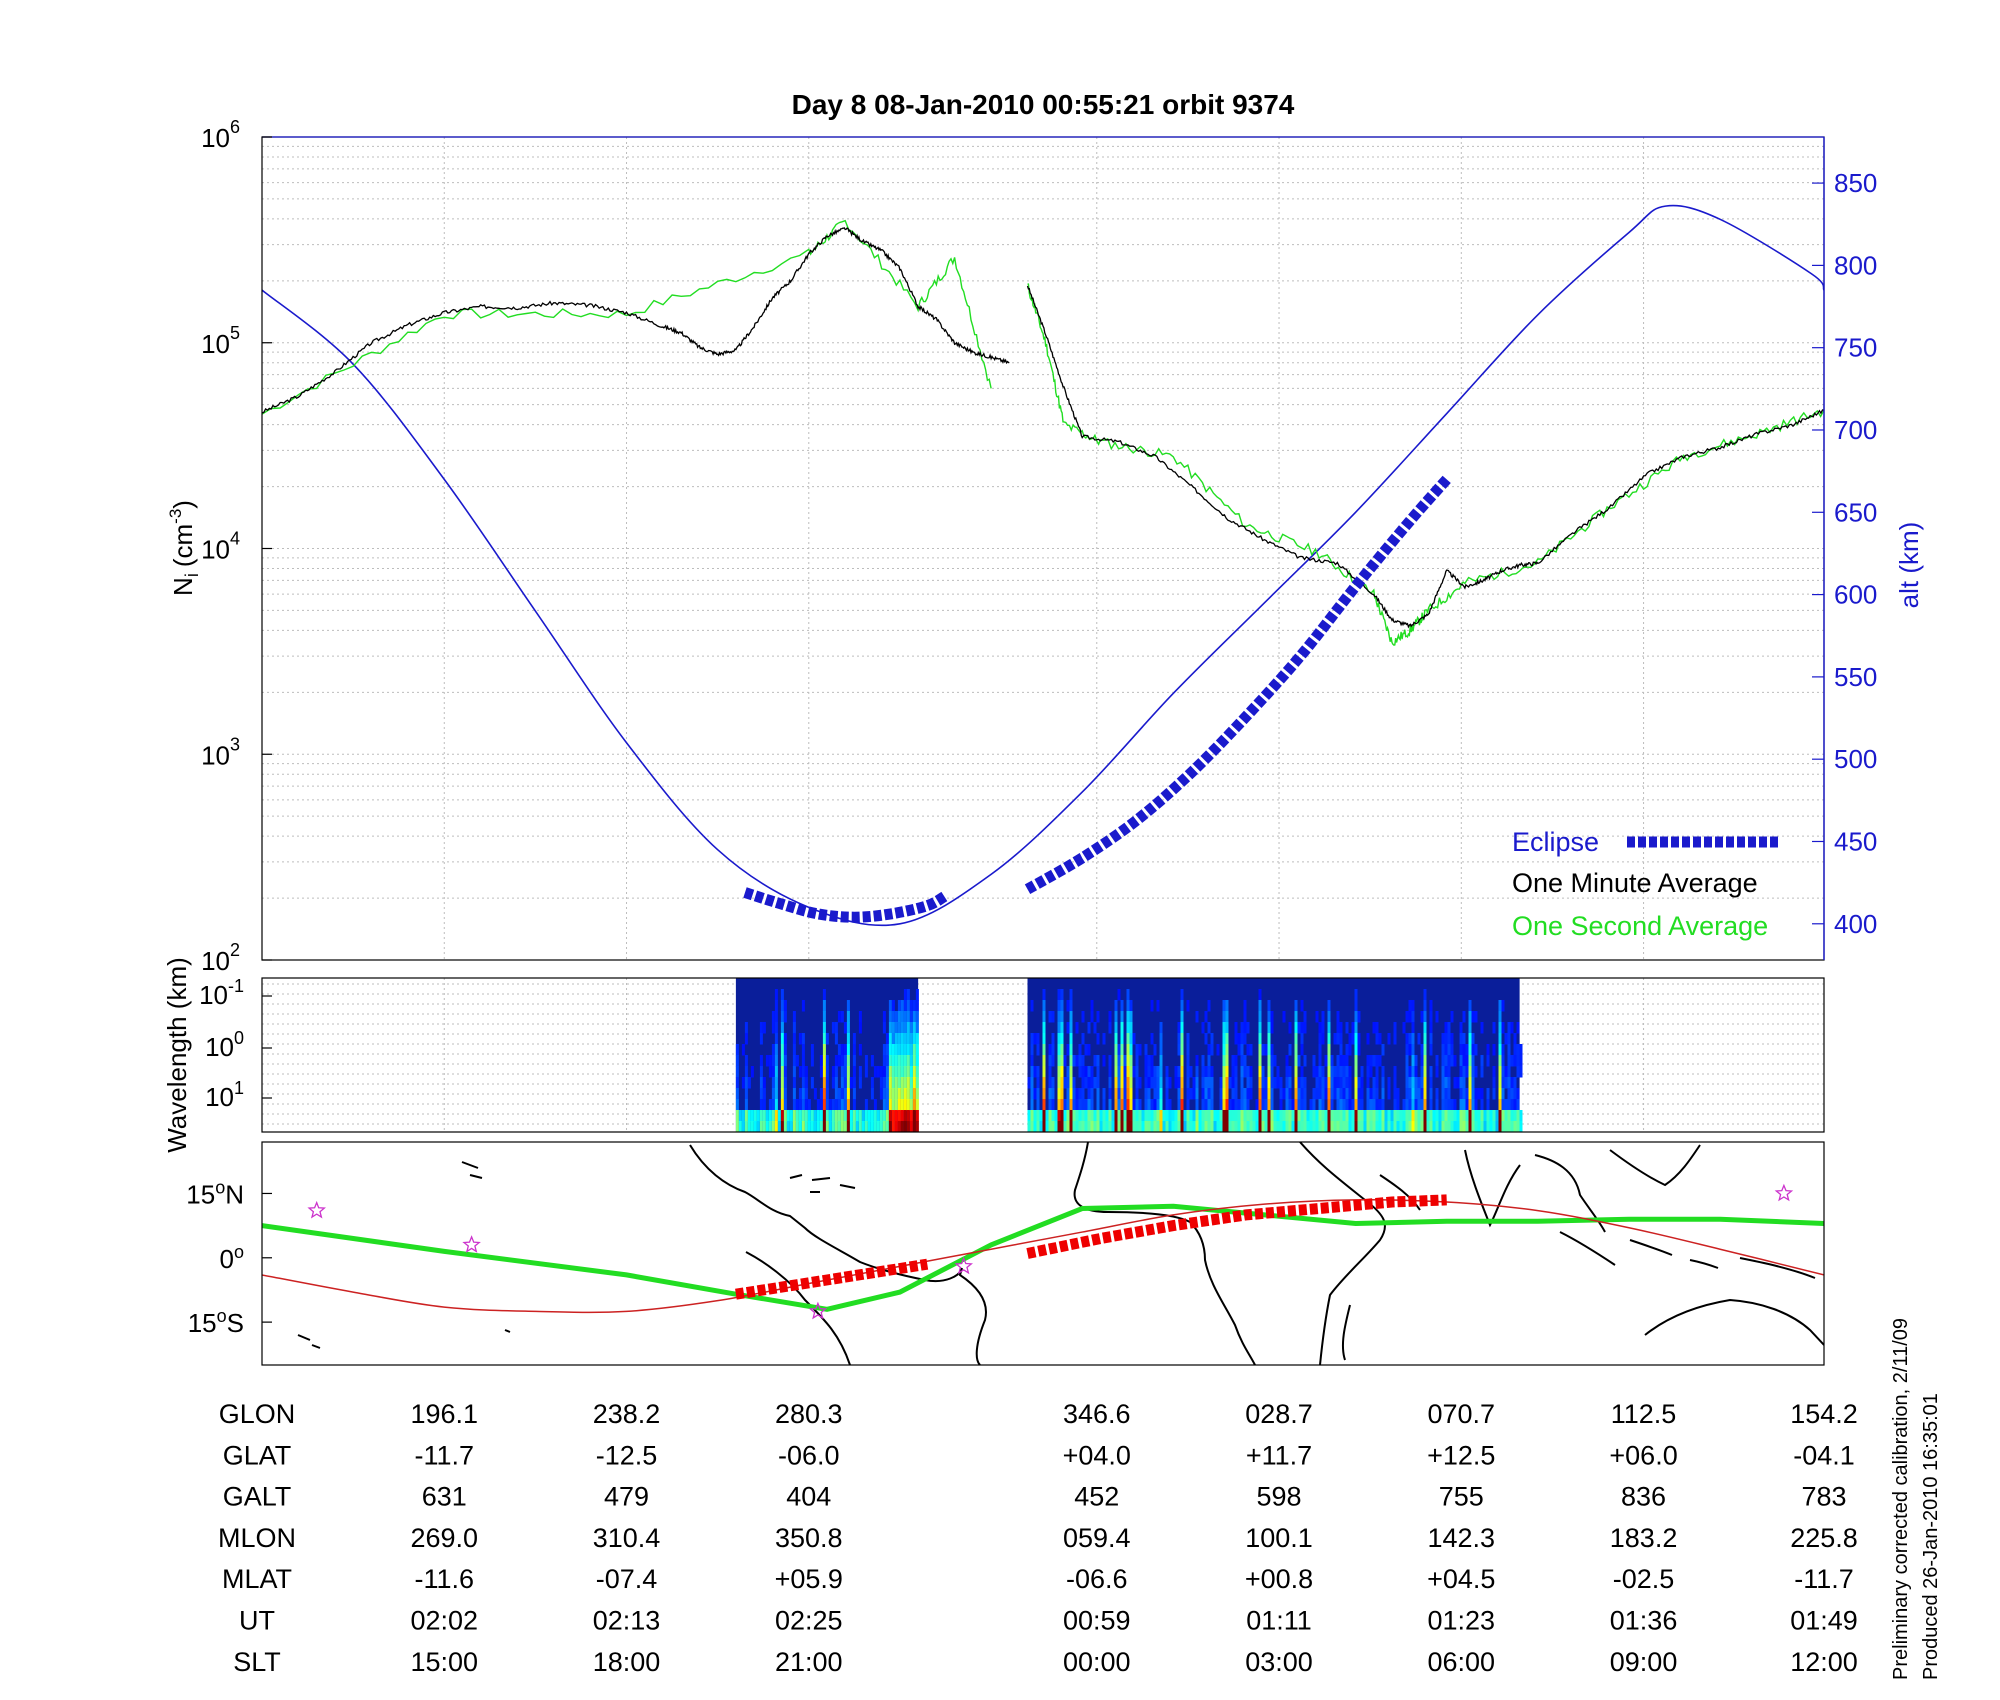 Image resolution: width=2000 pixels, height=1700 pixels. Describe the element at coordinates (1635, 883) in the screenshot. I see `legend-minute-label: One Minute Average` at that location.